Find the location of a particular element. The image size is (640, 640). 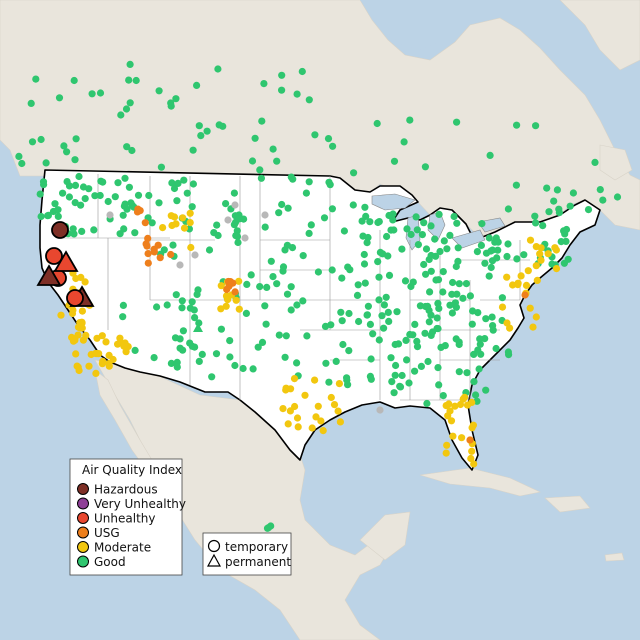

circle-marker-icon is located at coordinates (214, 546).